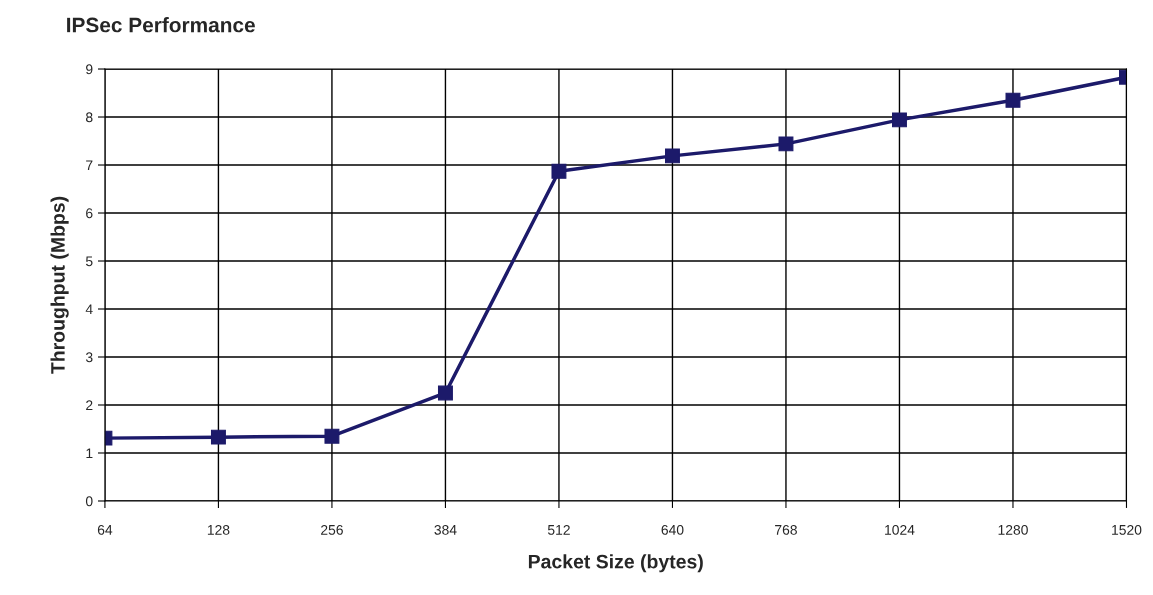 The image size is (1153, 595). I want to click on x-tick-label: 64, so click(105, 529).